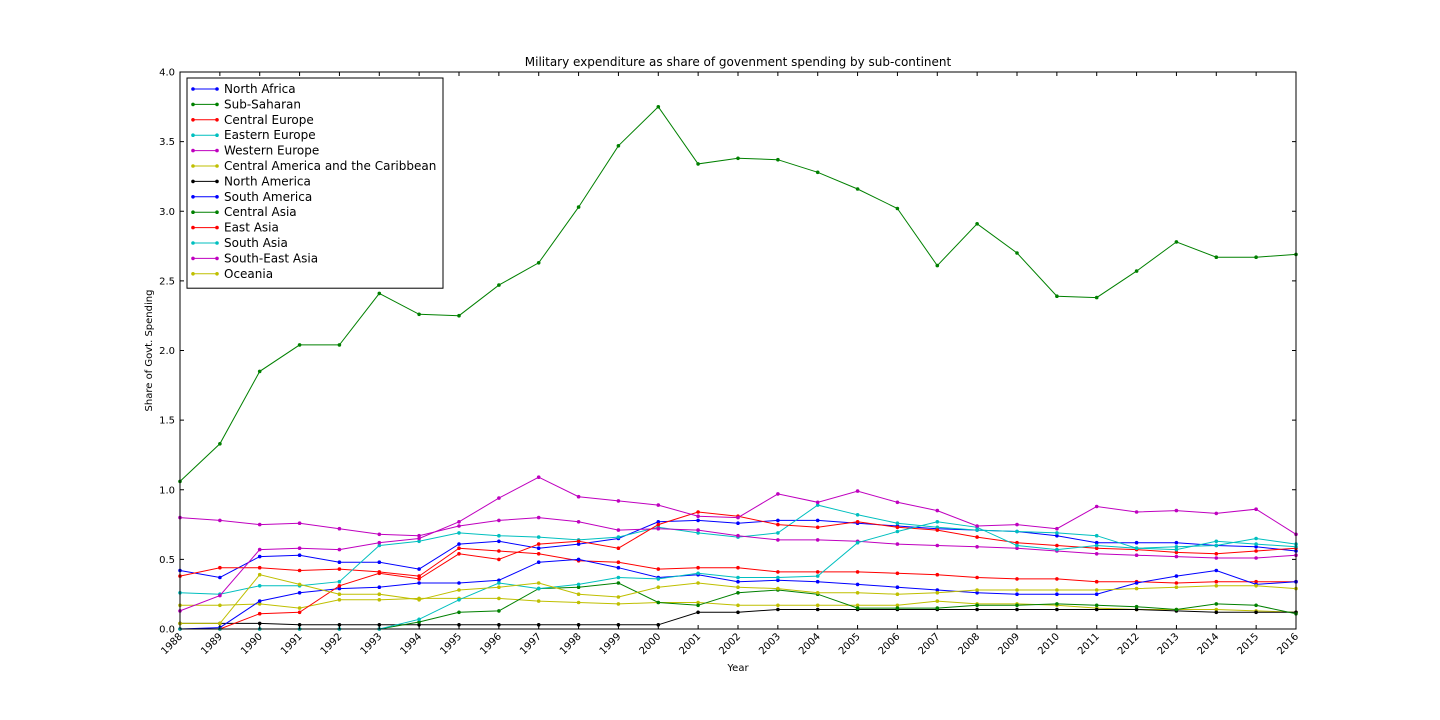  Describe the element at coordinates (270, 135) in the screenshot. I see `legend-label: Eastern Europe` at that location.